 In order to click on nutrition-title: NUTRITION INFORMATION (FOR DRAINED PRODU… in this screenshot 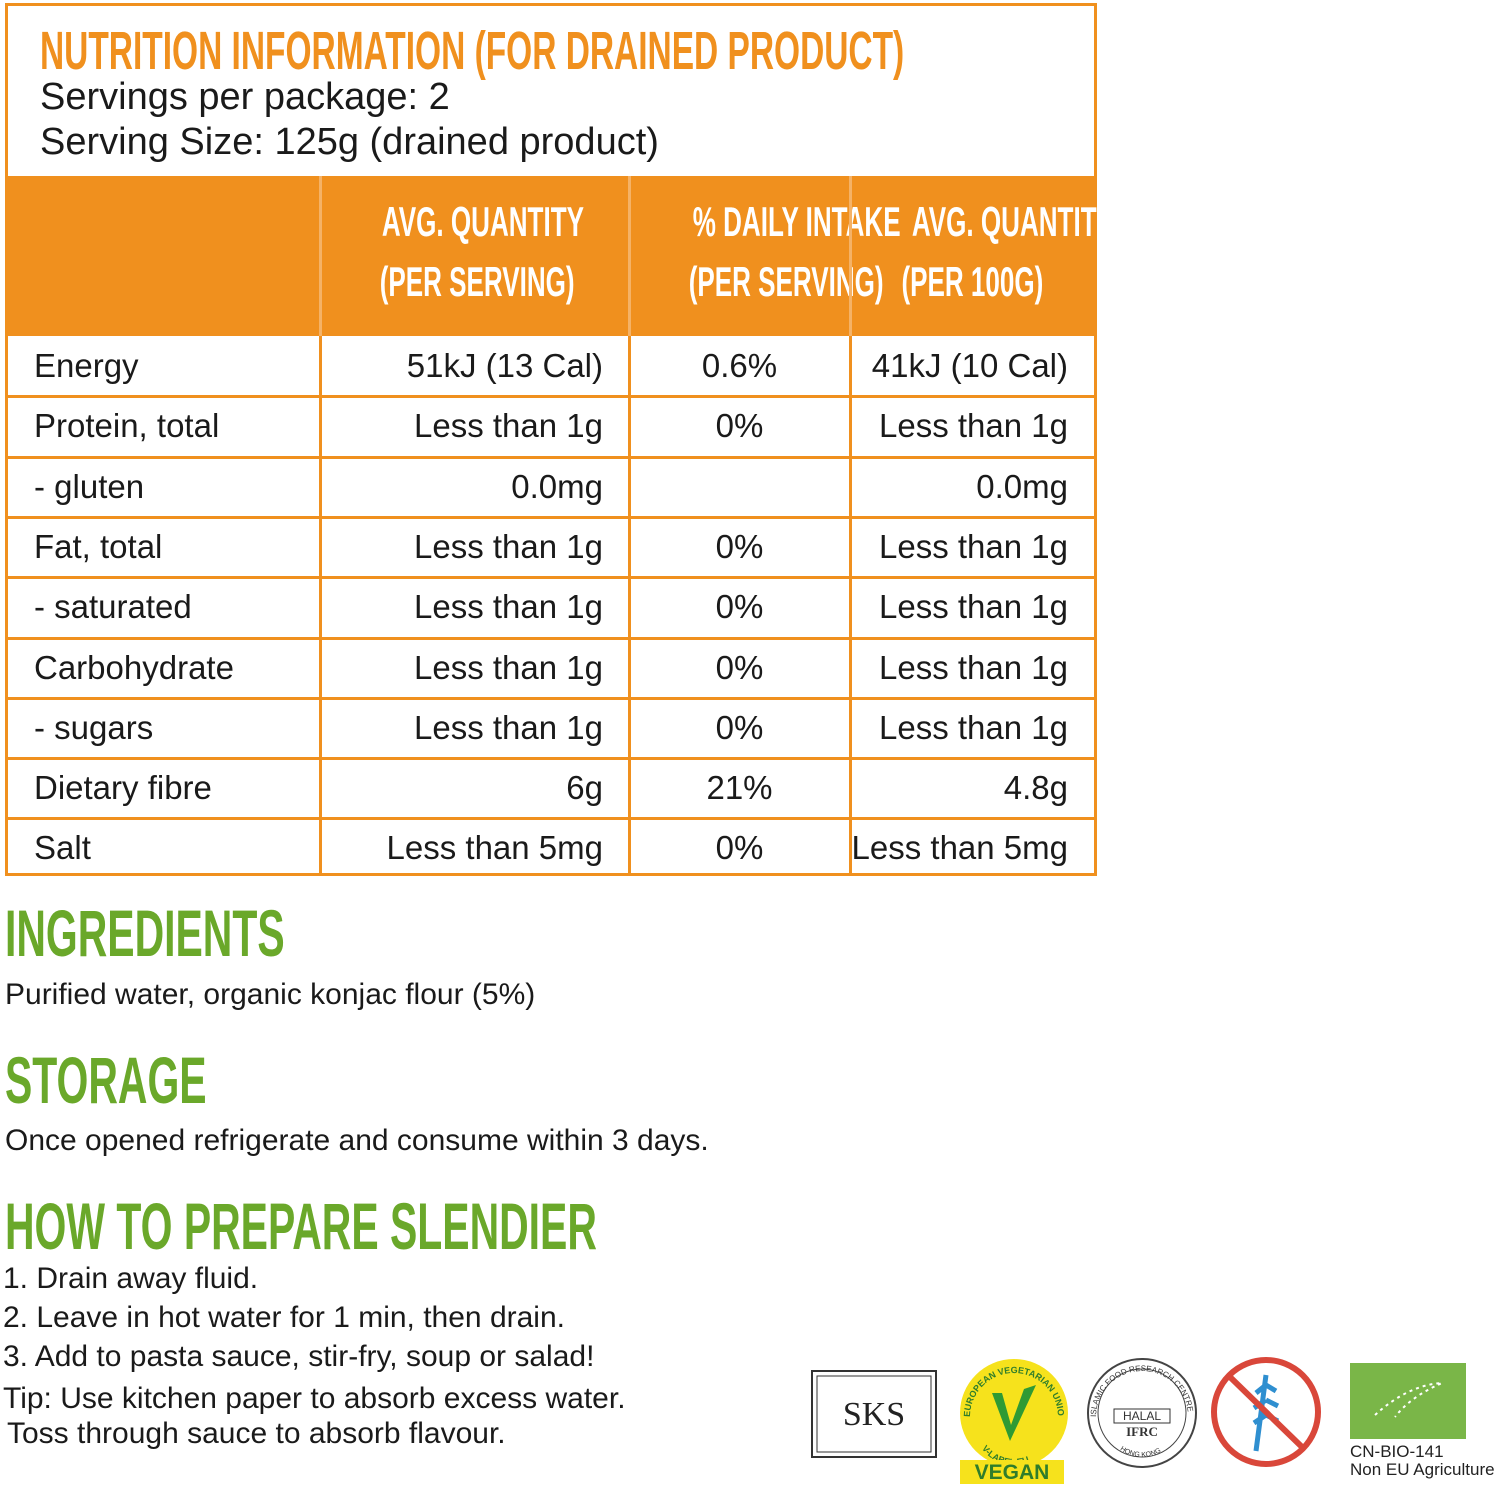, I will do `click(472, 51)`.